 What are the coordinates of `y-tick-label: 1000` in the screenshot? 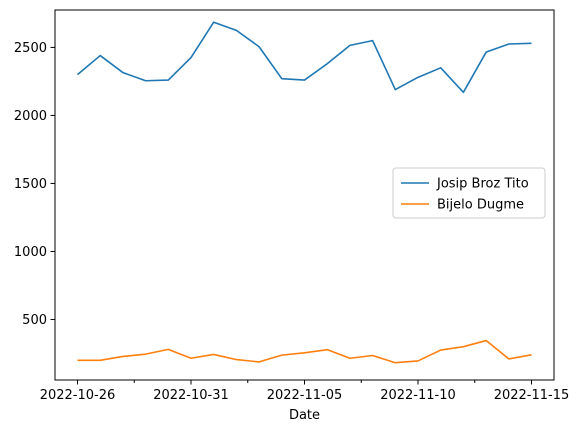 It's located at (30, 252).